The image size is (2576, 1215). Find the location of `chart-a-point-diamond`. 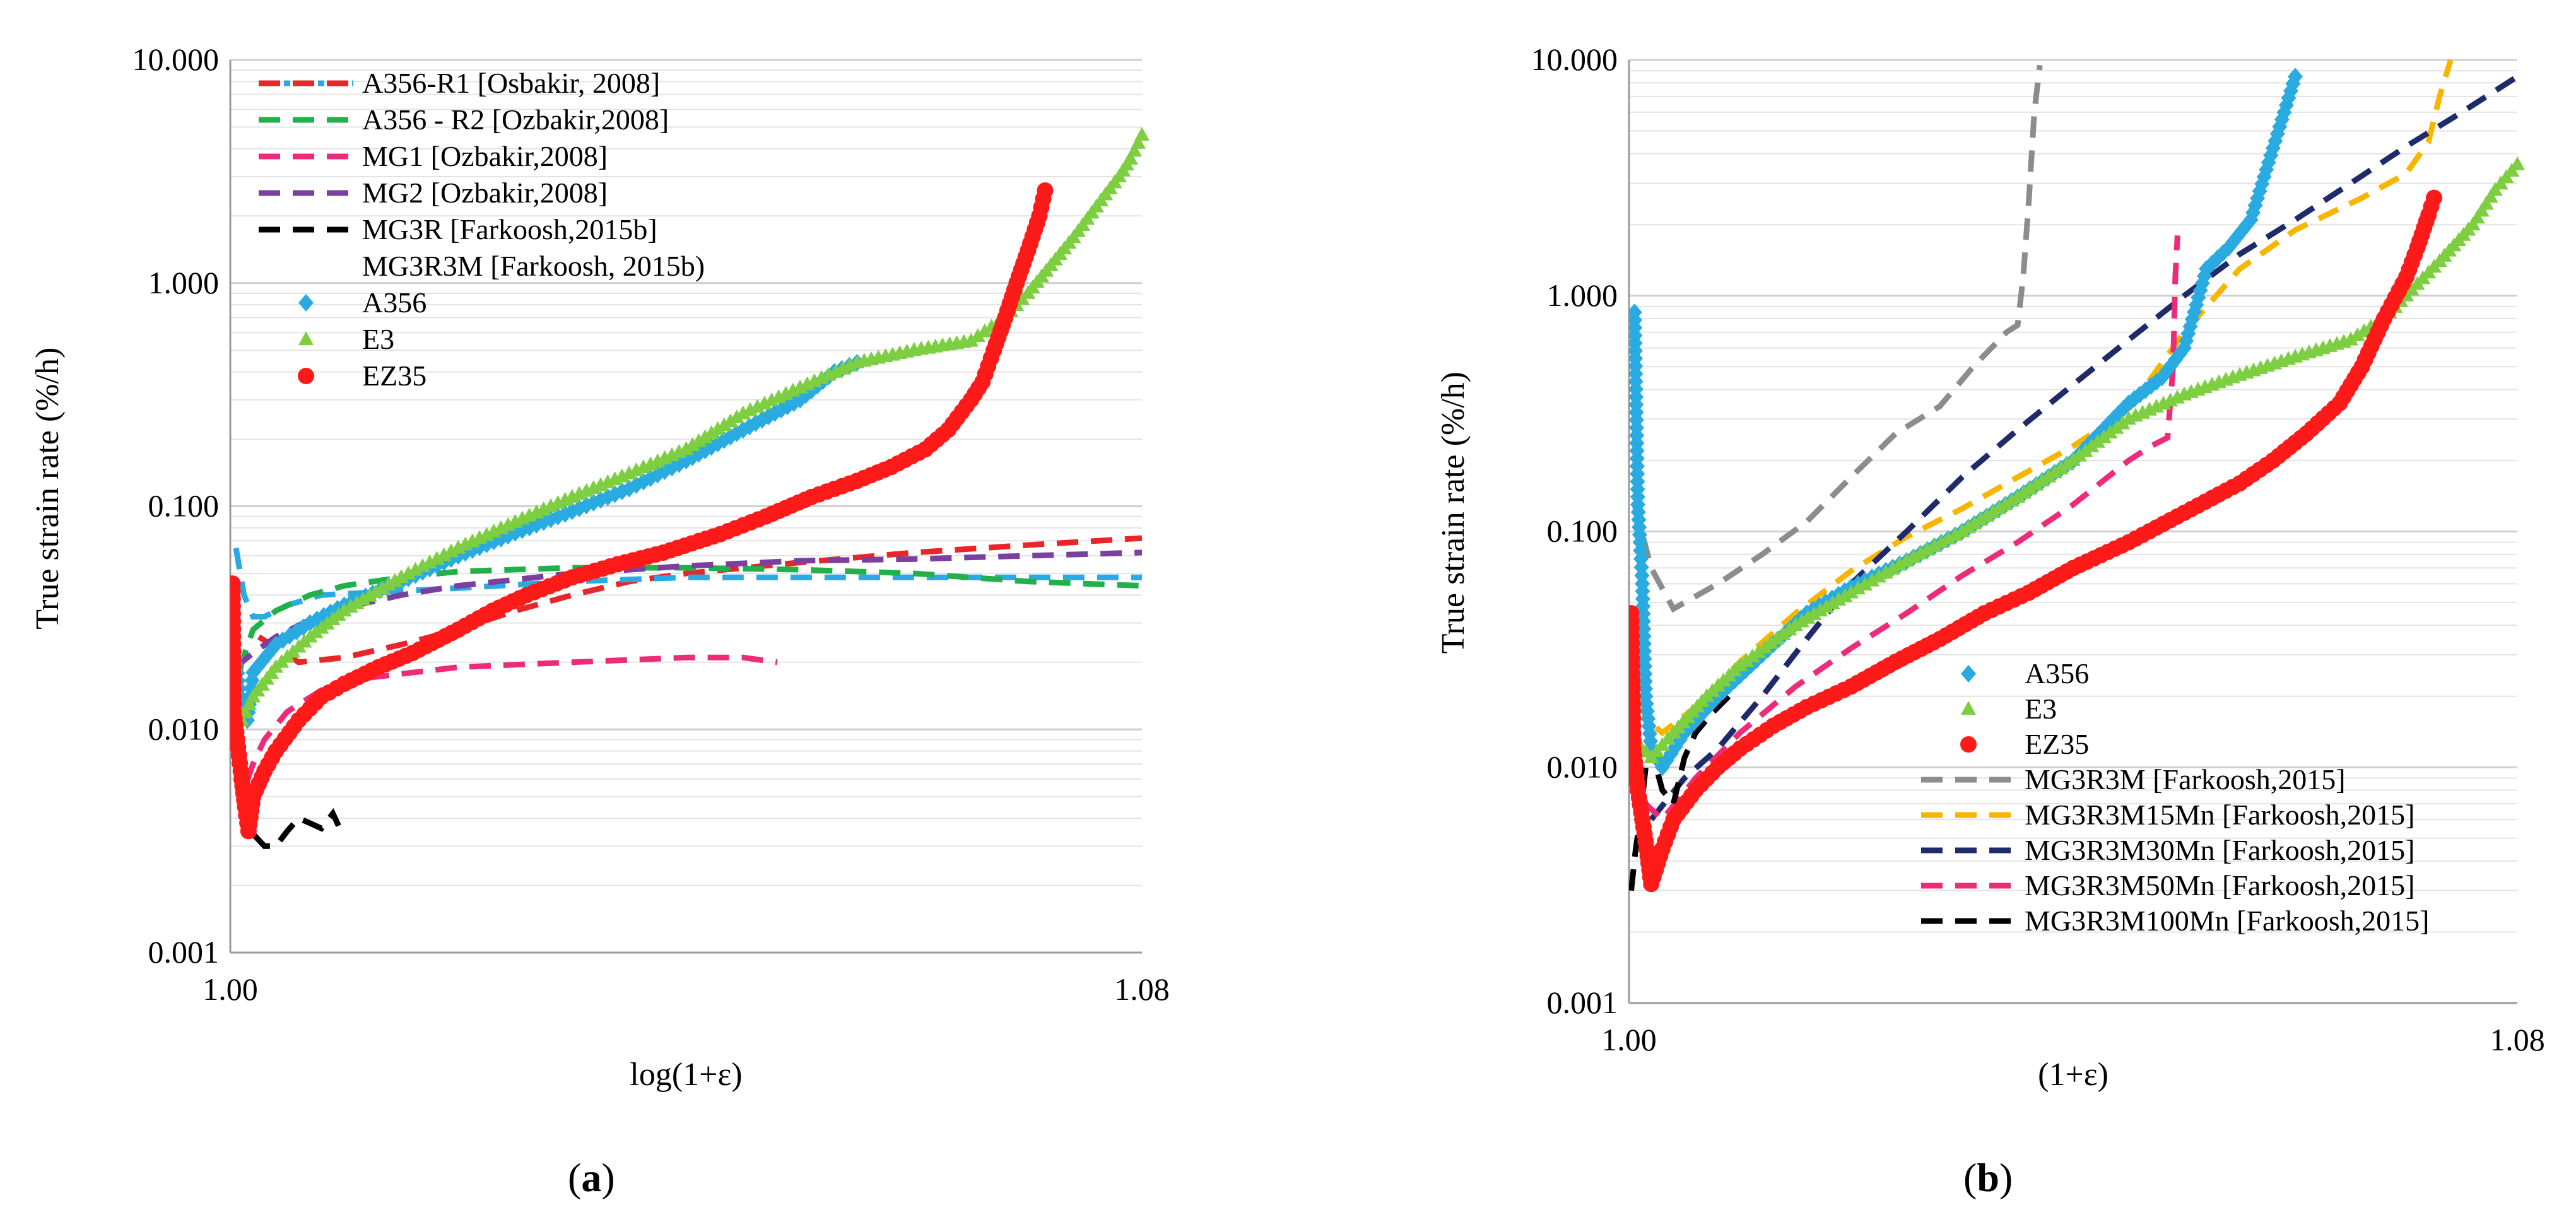

chart-a-point-diamond is located at coordinates (271, 650).